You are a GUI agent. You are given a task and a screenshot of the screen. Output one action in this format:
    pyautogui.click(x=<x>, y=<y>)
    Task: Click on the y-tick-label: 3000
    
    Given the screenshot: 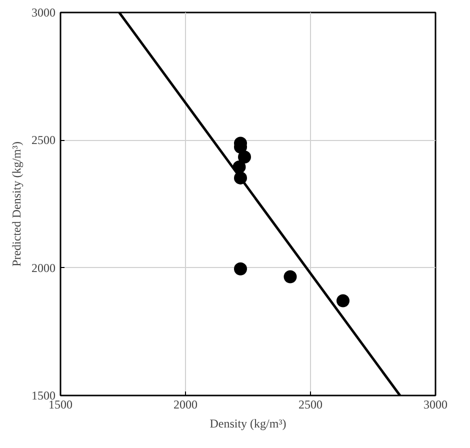 What is the action you would take?
    pyautogui.click(x=44, y=13)
    